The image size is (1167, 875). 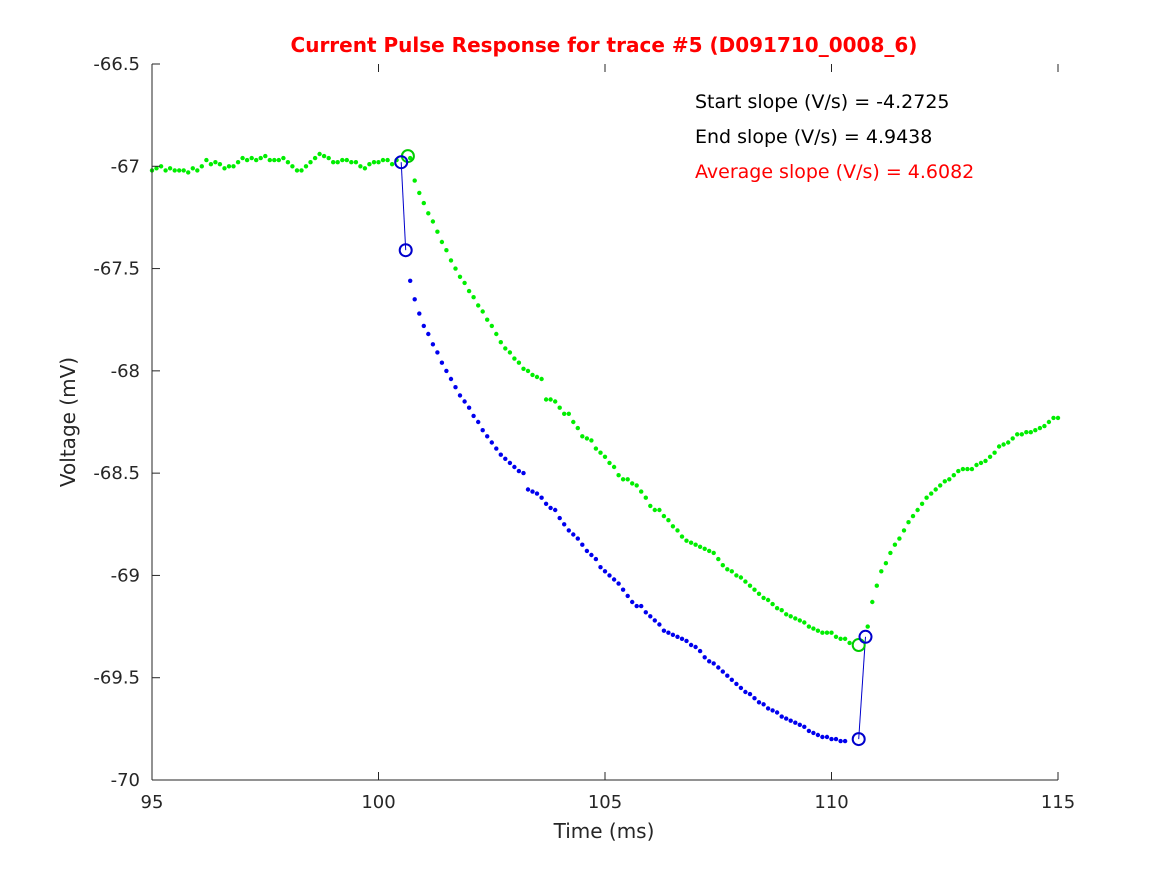 What do you see at coordinates (152, 802) in the screenshot?
I see `x-tick-label: 95` at bounding box center [152, 802].